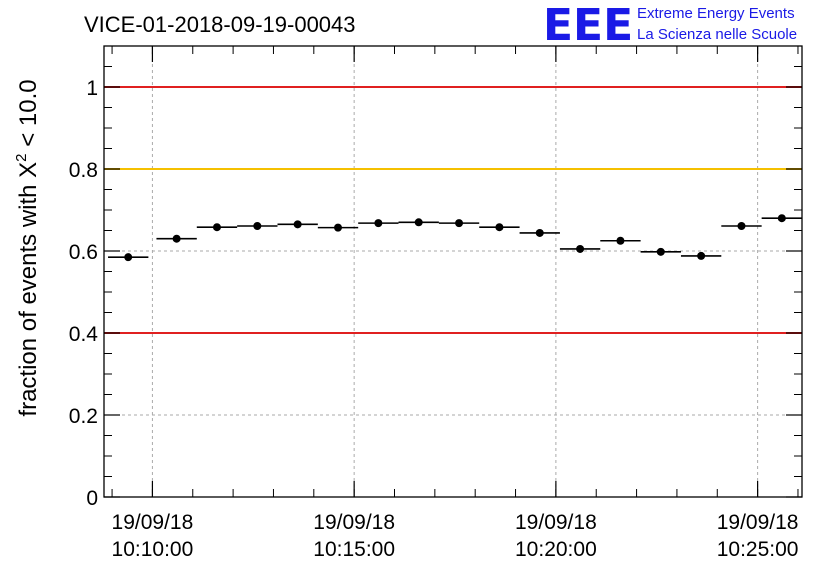 This screenshot has width=836, height=572. I want to click on eee-logo-line2: La Scienza nelle Scuole, so click(717, 34).